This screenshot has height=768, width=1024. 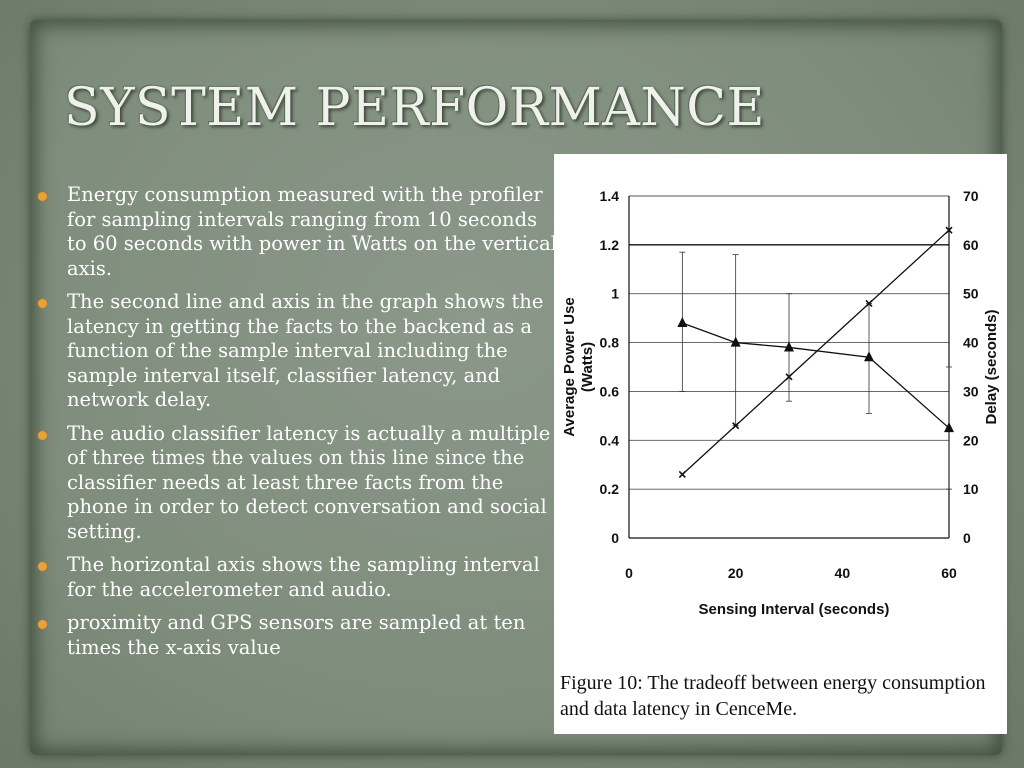 I want to click on y2-tick-label: 30, so click(x=971, y=391).